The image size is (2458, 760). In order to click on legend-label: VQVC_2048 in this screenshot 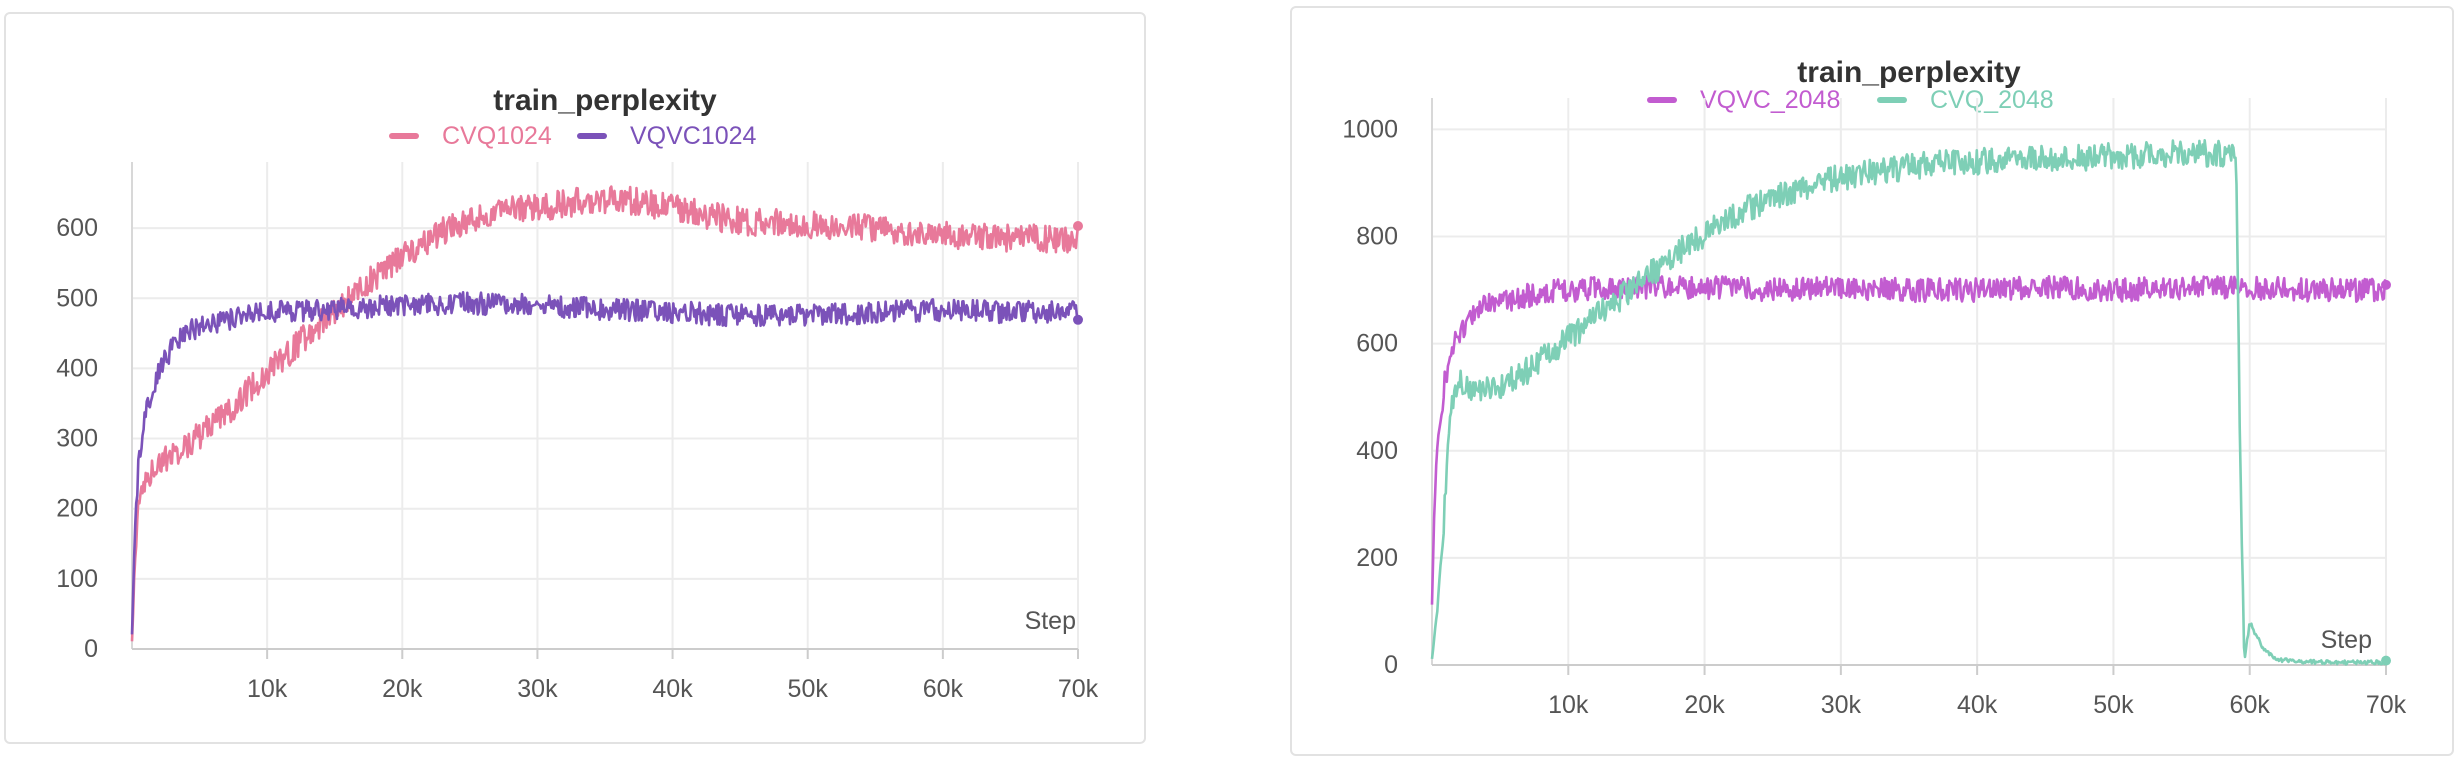, I will do `click(1770, 100)`.